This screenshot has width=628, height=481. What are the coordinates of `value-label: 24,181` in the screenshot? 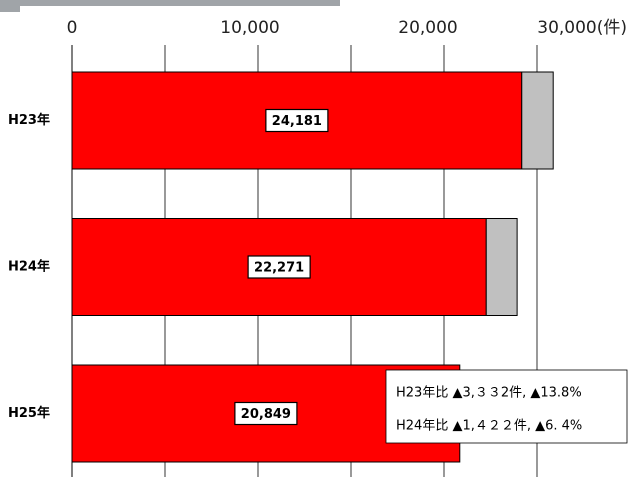 It's located at (297, 121).